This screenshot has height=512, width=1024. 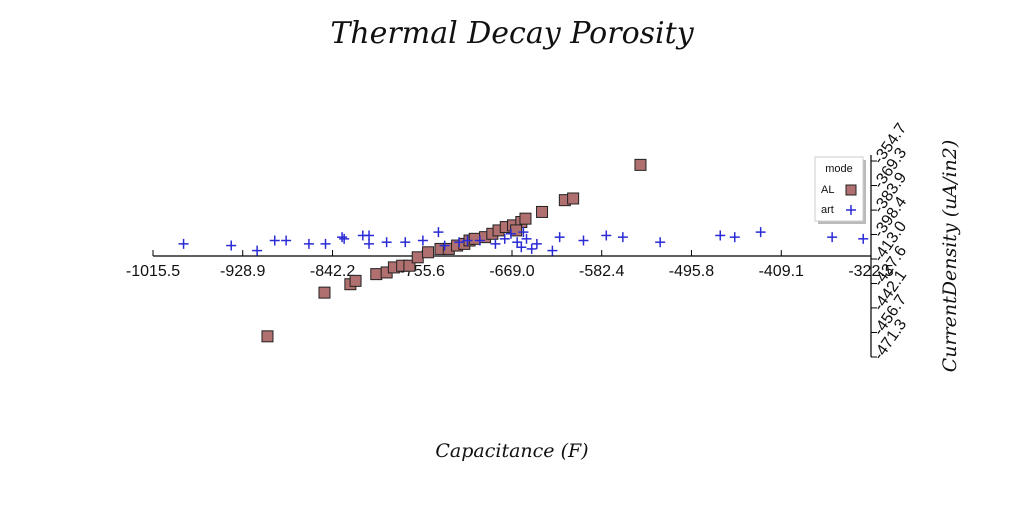 I want to click on x-tick-label: -409.1, so click(x=781, y=271).